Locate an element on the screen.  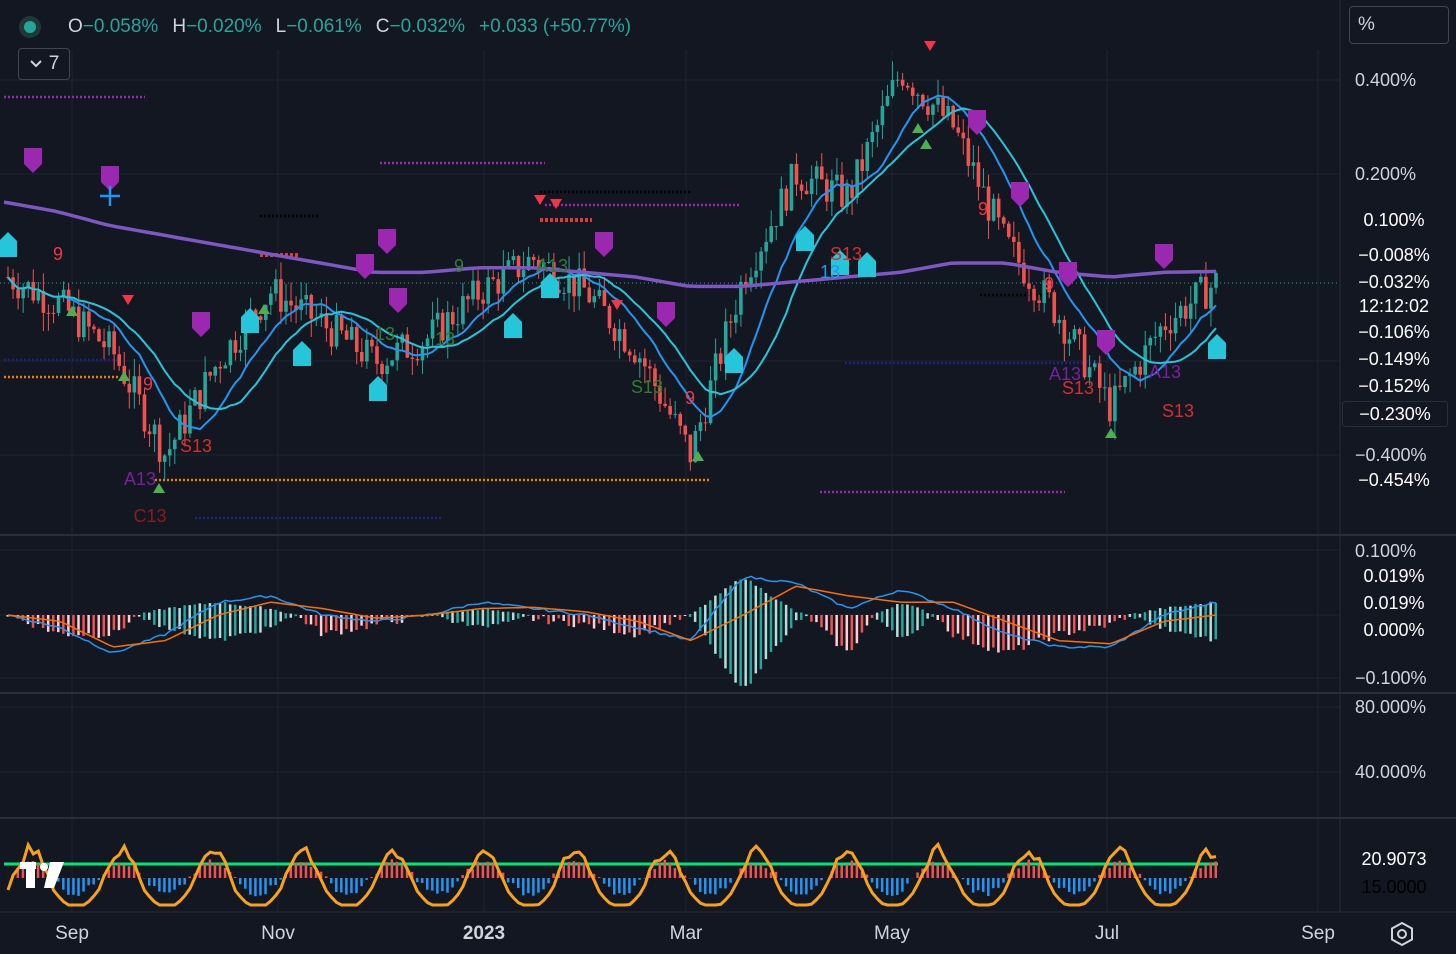
macd-tag: 0.019% is located at coordinates (1394, 576).